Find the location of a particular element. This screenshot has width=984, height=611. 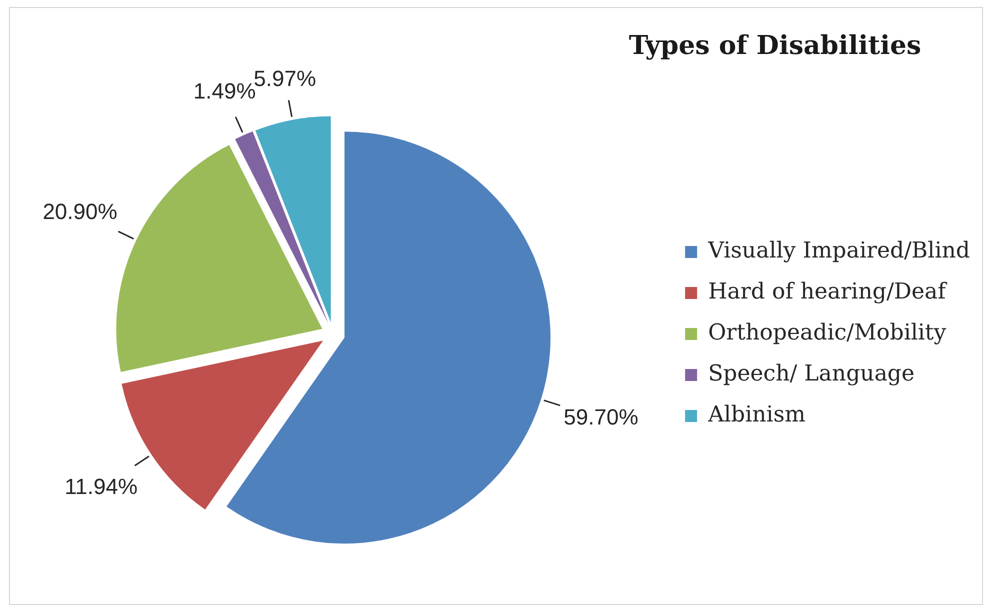

data-label: 20.90% is located at coordinates (80, 211).